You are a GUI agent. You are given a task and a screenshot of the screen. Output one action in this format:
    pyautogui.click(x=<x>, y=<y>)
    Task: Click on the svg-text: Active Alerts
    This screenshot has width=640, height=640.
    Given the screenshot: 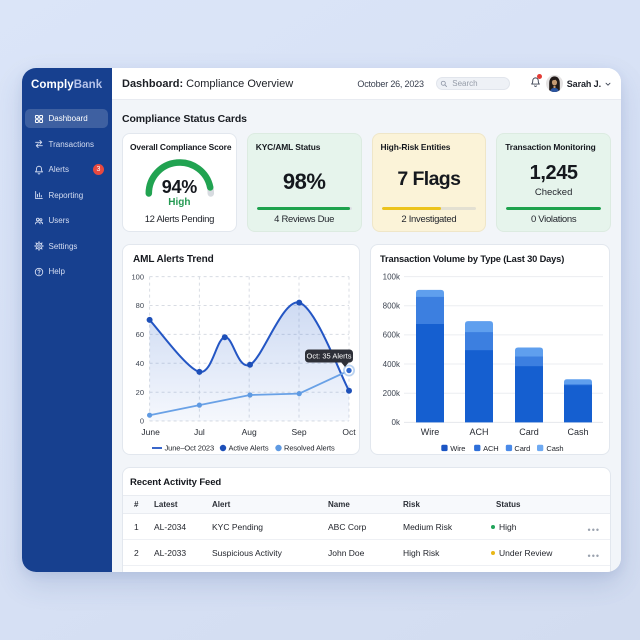 What is the action you would take?
    pyautogui.click(x=249, y=448)
    